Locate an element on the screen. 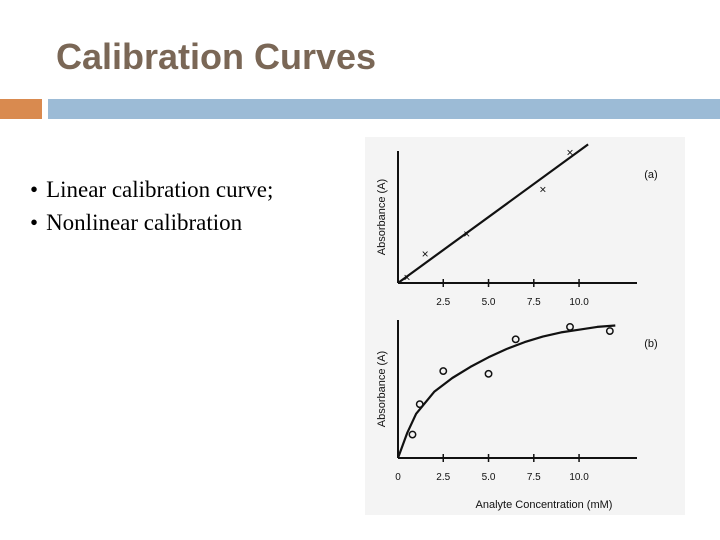 The image size is (720, 540). bullet-item: Linear calibration curve; is located at coordinates (151, 189).